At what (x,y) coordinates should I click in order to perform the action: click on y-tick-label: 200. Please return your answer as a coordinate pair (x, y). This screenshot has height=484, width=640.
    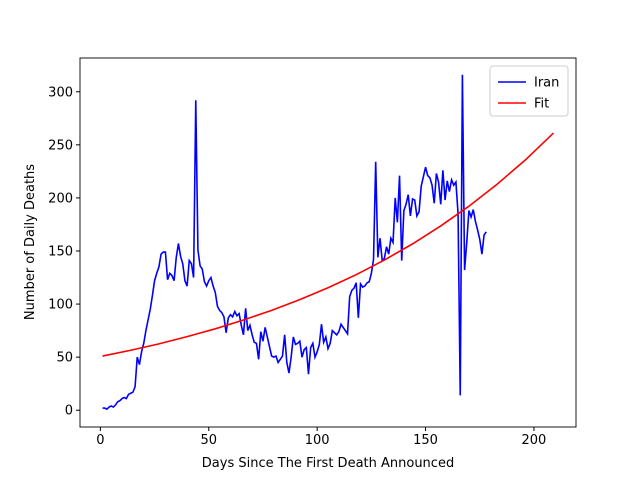
    Looking at the image, I should click on (60, 198).